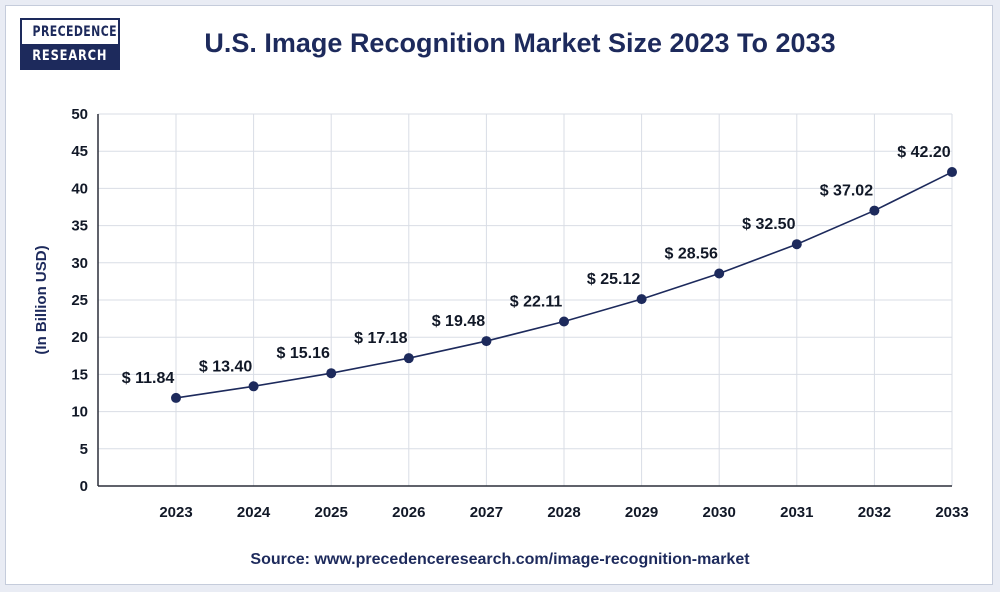 The image size is (1000, 592). Describe the element at coordinates (874, 512) in the screenshot. I see `x-tick-label: 2032` at that location.